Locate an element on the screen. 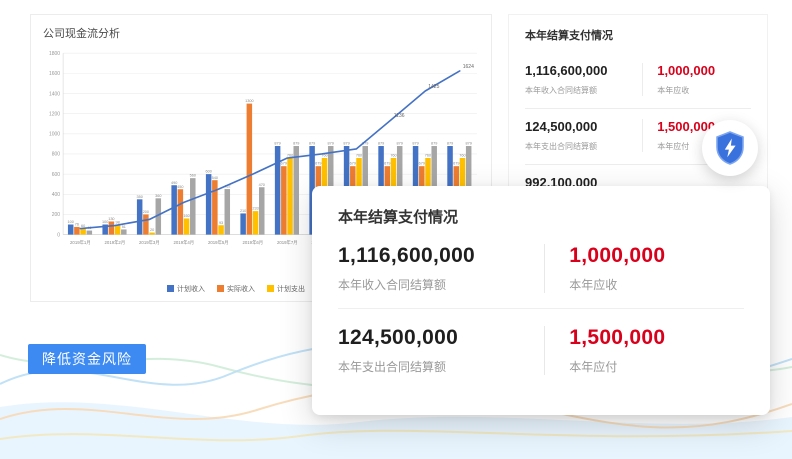 The height and width of the screenshot is (459, 792). svg-text: 100 is located at coordinates (105, 222).